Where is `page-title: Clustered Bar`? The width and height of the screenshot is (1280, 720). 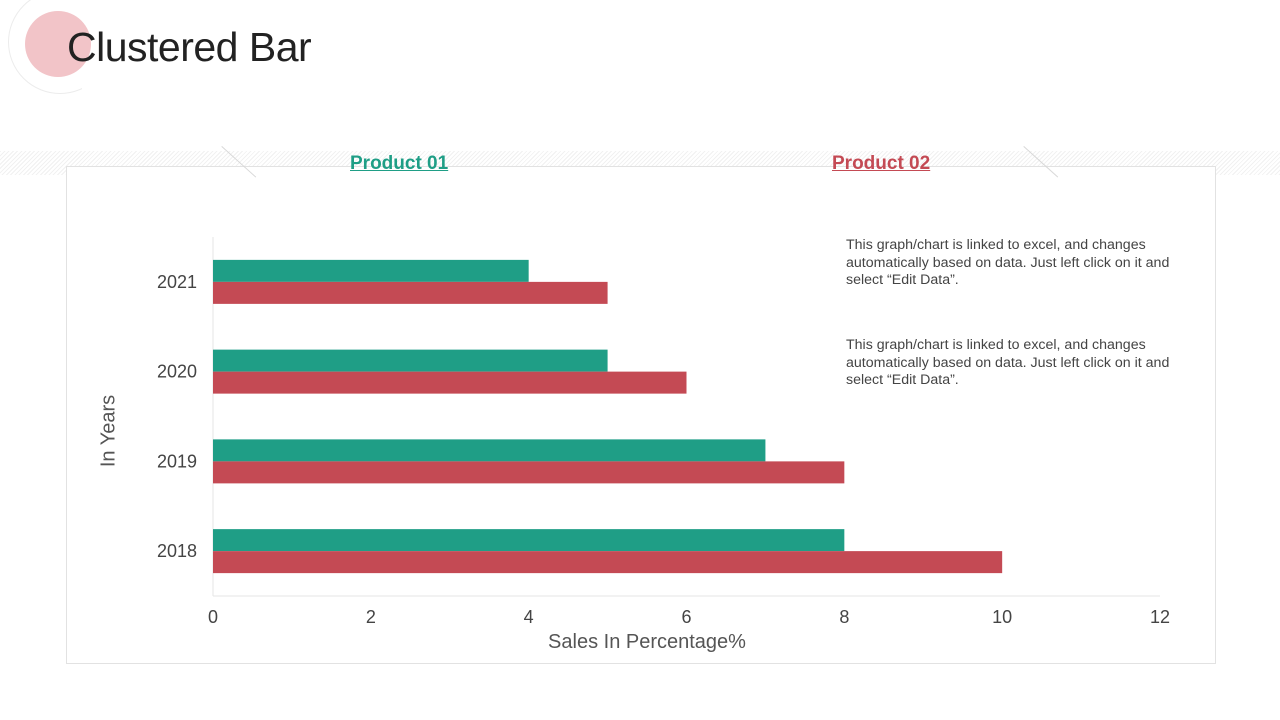 page-title: Clustered Bar is located at coordinates (189, 47).